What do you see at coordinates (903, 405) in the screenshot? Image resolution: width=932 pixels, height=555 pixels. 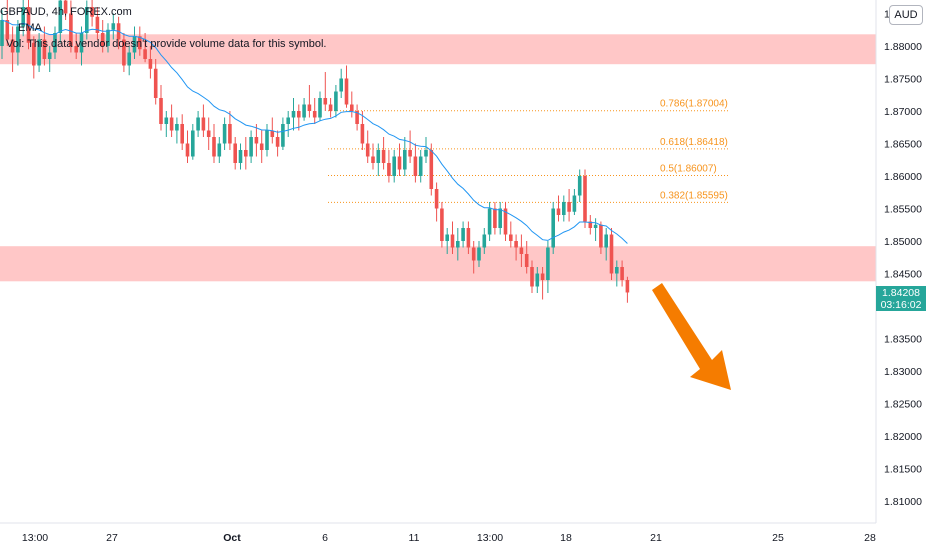 I see `y-axis-tick: 1.82500` at bounding box center [903, 405].